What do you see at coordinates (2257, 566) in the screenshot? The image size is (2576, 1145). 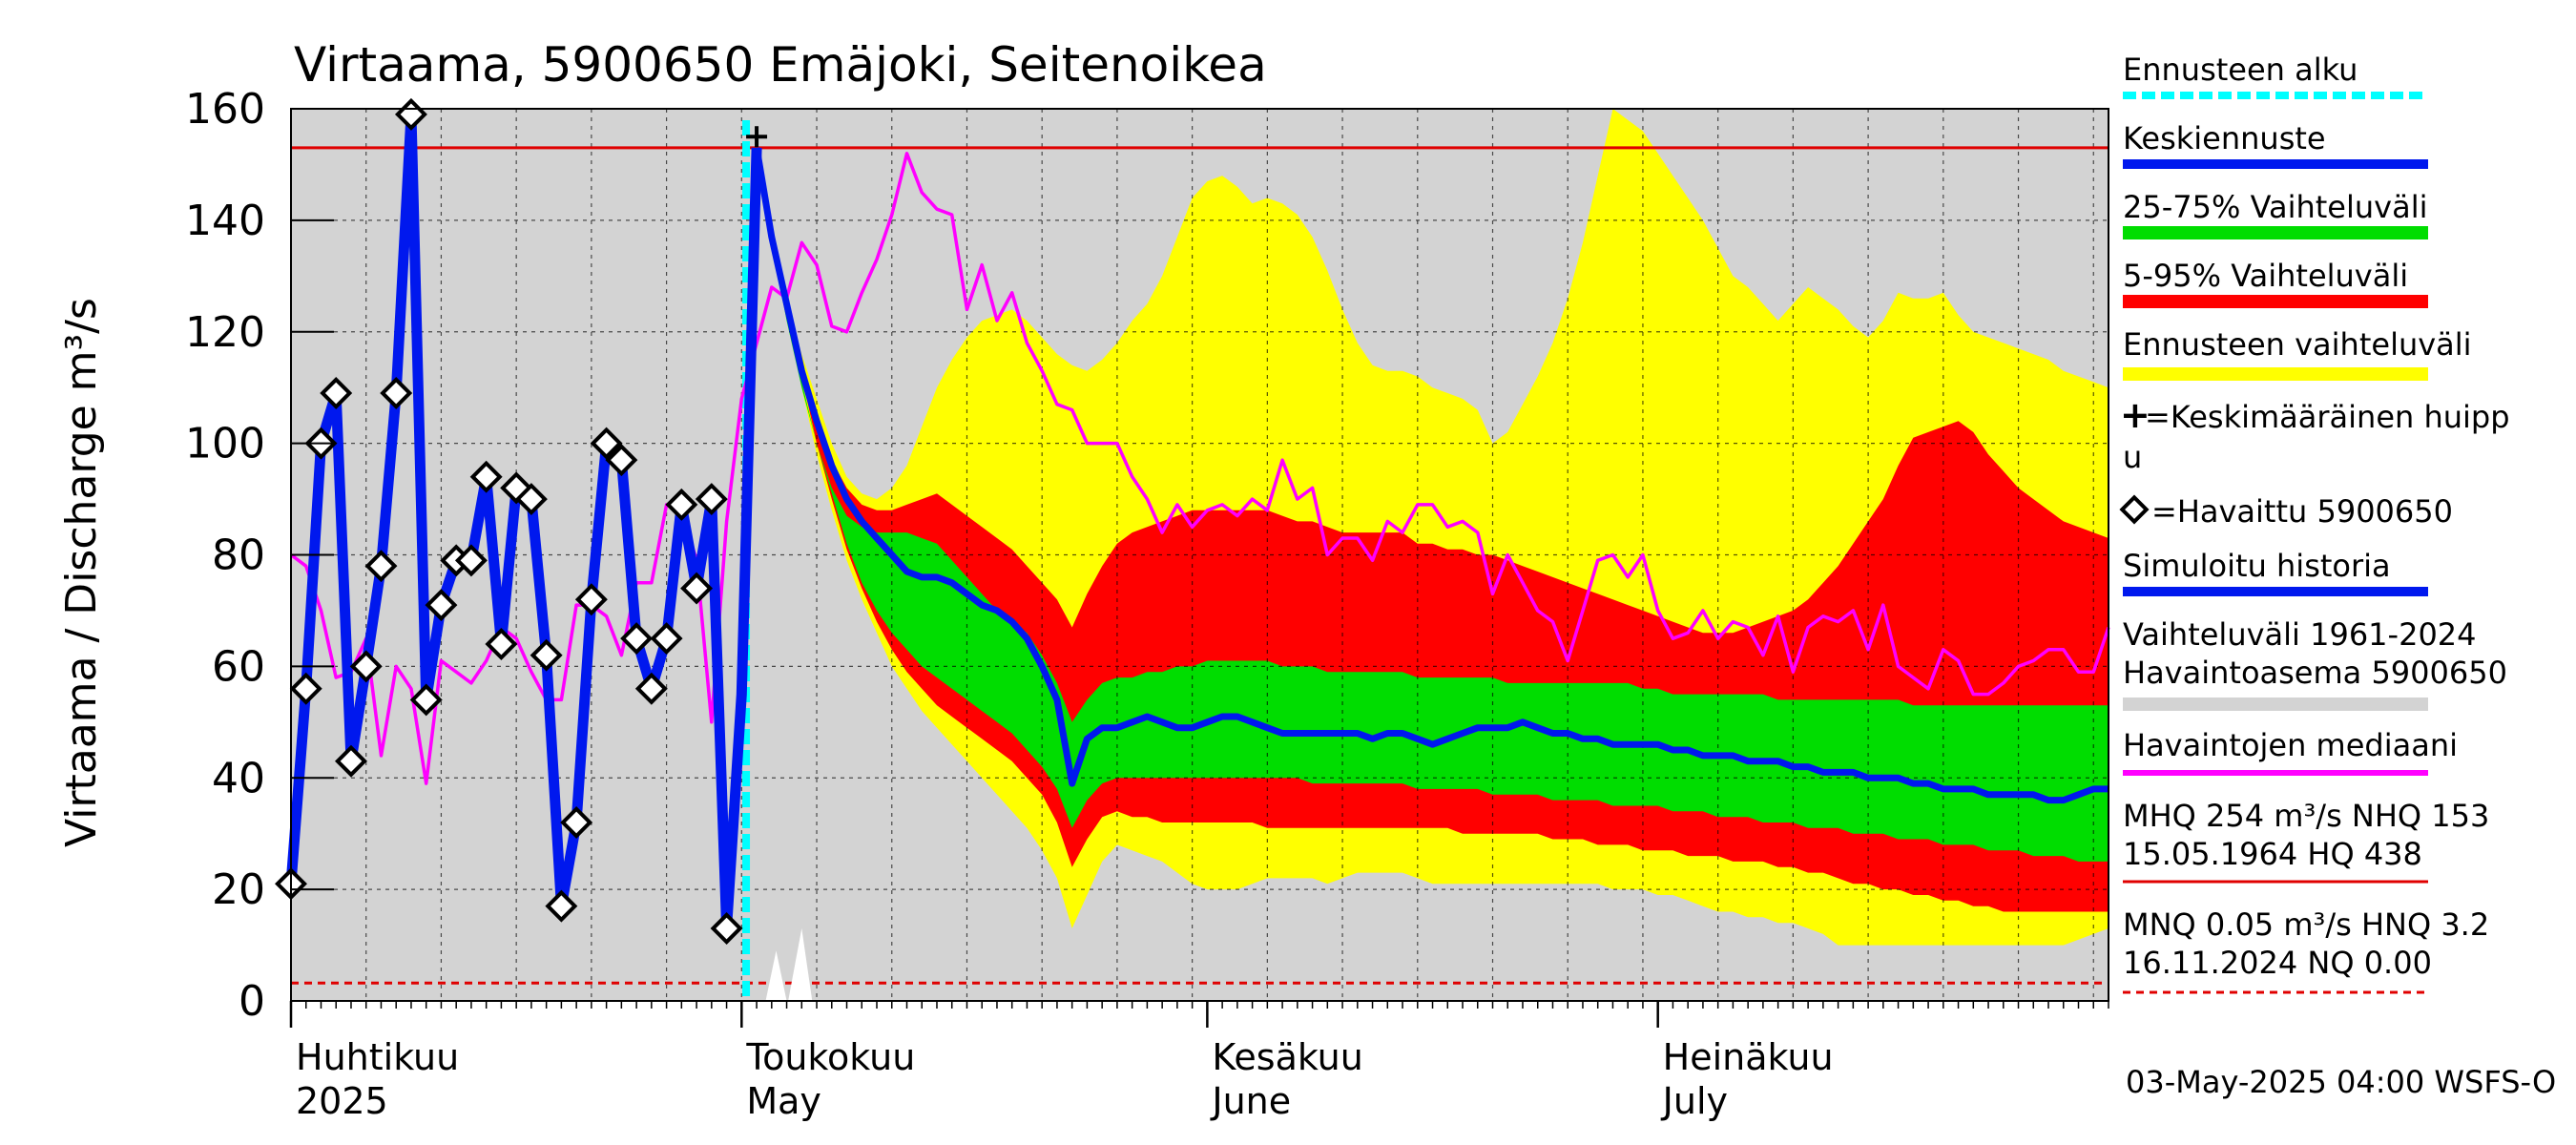 I see `legend-simulated-label: Simuloitu historia` at bounding box center [2257, 566].